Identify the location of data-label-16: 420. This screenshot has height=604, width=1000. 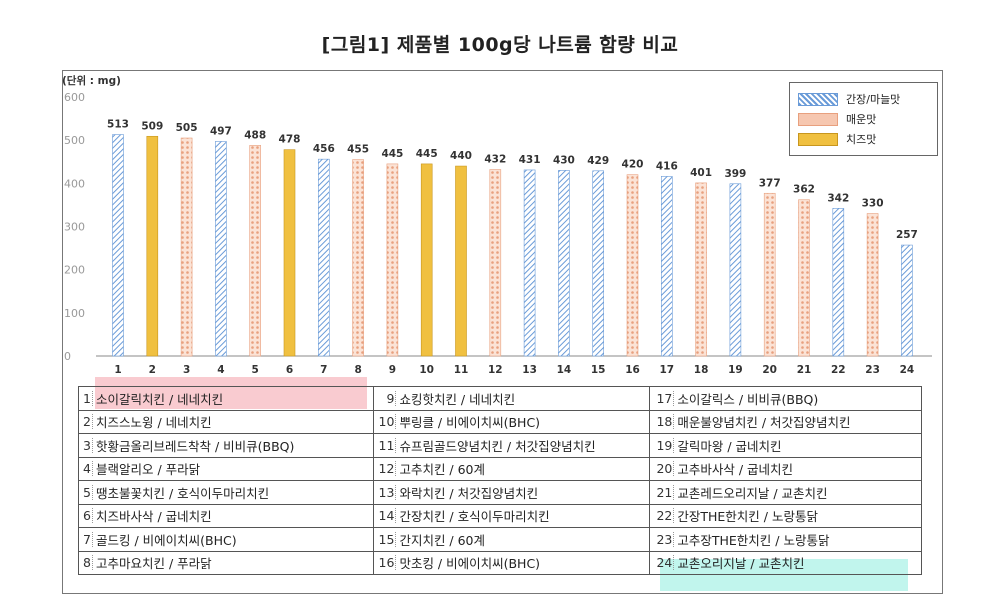
(633, 165).